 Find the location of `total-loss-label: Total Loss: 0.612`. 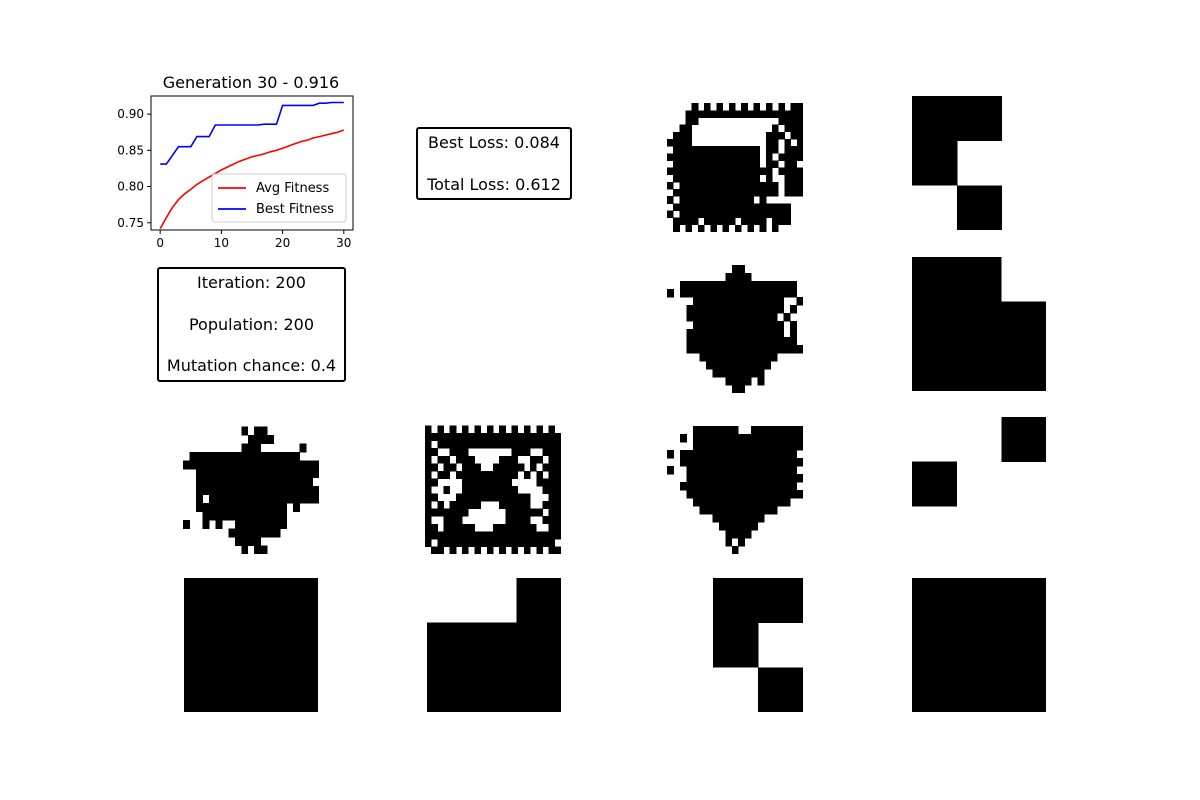

total-loss-label: Total Loss: 0.612 is located at coordinates (494, 184).